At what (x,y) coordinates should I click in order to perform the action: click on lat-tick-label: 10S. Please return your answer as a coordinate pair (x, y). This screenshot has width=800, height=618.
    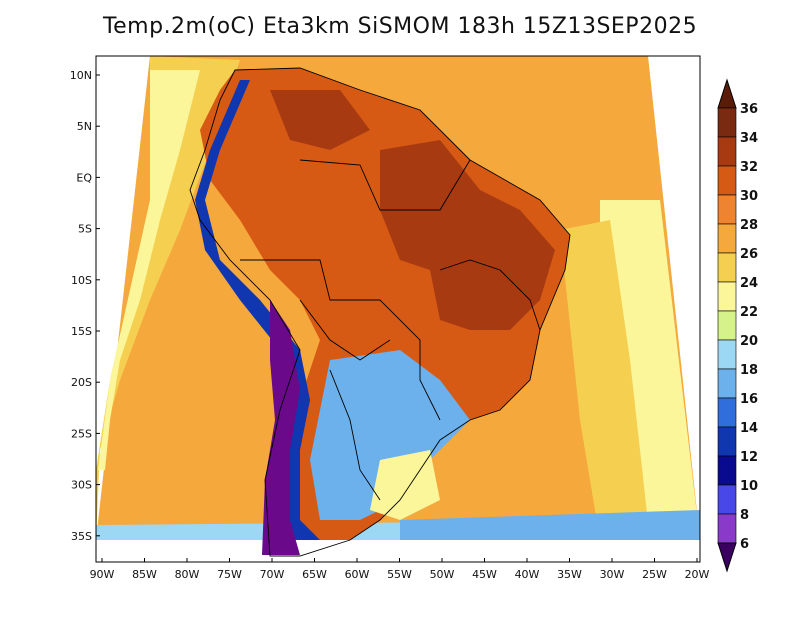
    Looking at the image, I should click on (81, 280).